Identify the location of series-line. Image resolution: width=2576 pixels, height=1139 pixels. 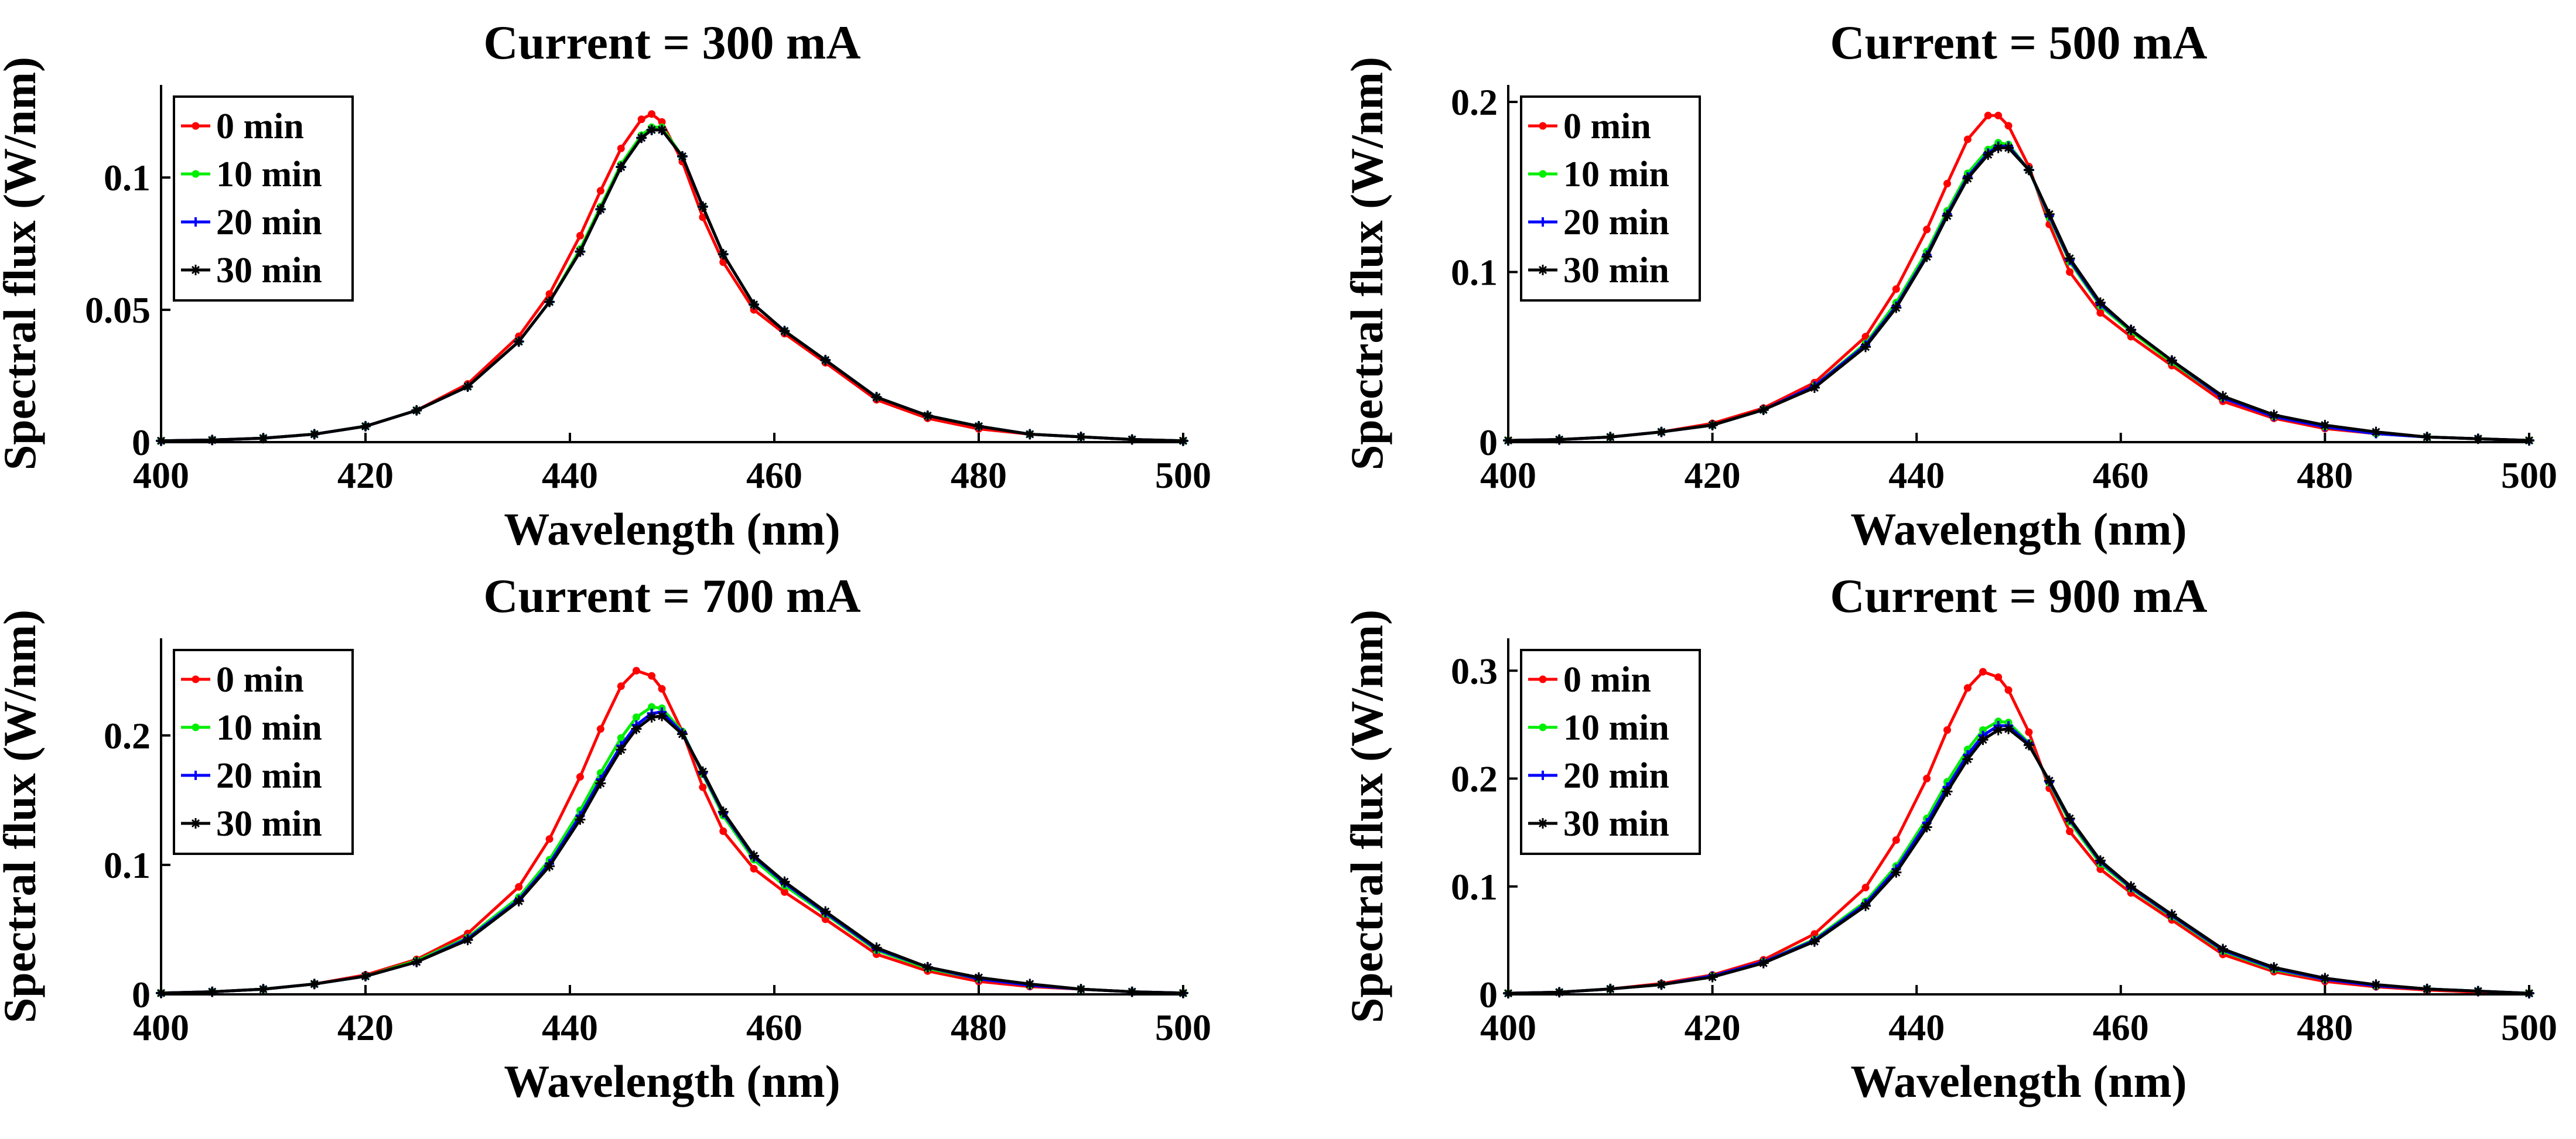
(2019, 832).